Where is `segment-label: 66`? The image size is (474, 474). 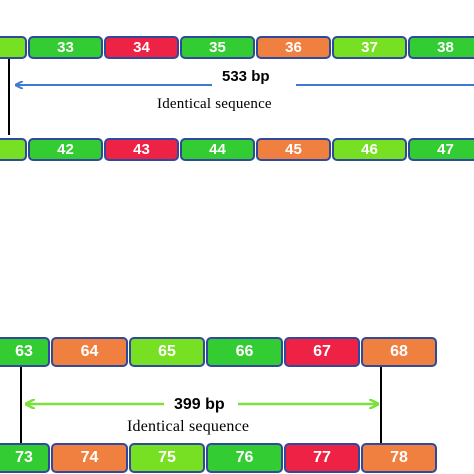 segment-label: 66 is located at coordinates (244, 351).